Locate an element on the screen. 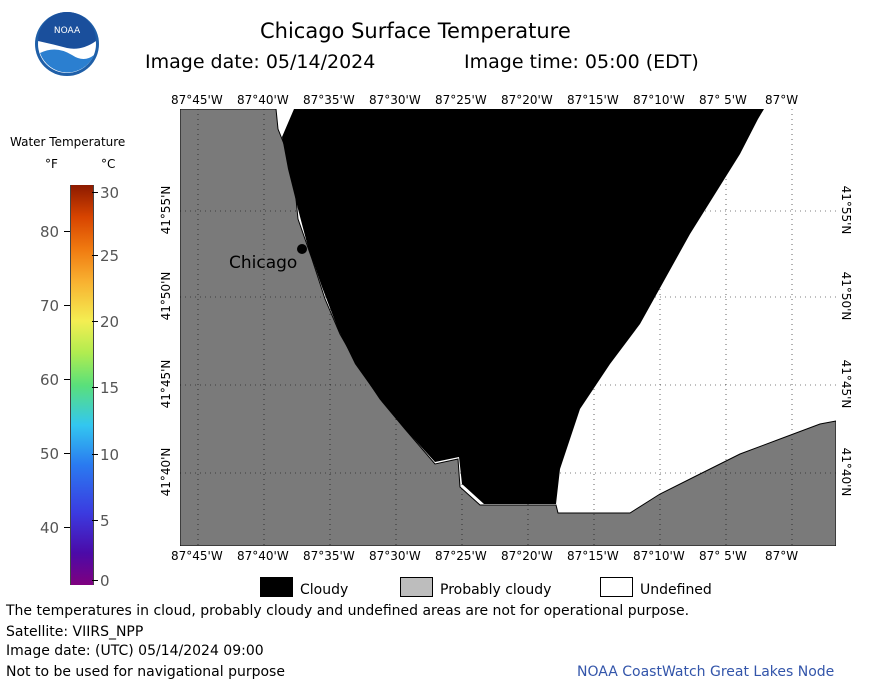 The height and width of the screenshot is (687, 876). chicago-marker is located at coordinates (302, 249).